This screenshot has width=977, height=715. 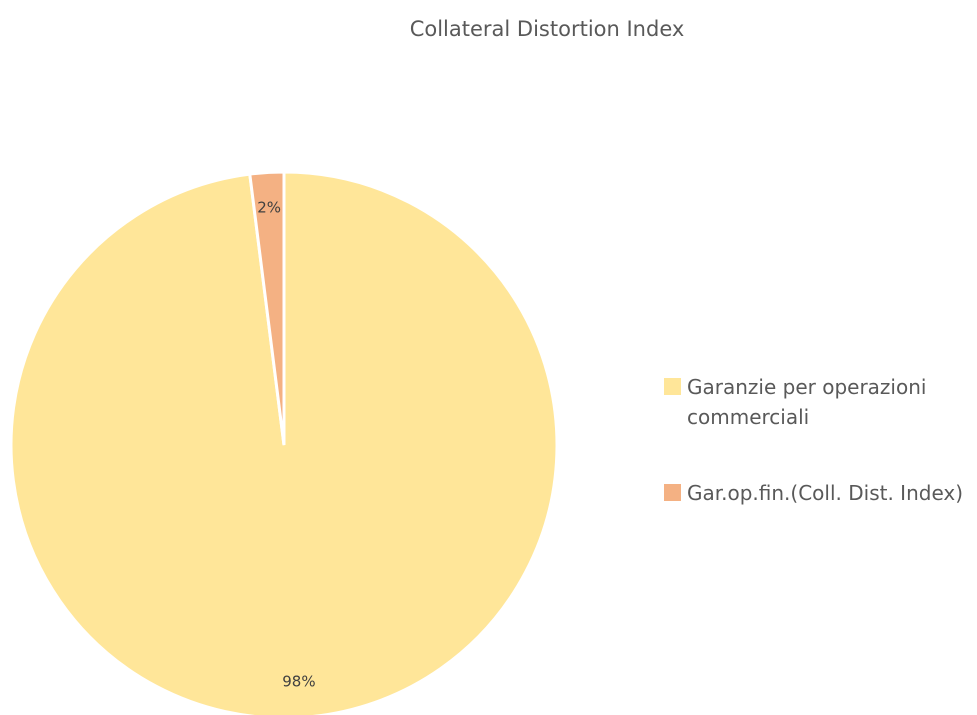 I want to click on legend-item: Gar.op.fin.(Coll. Dist. Index), so click(x=819, y=493).